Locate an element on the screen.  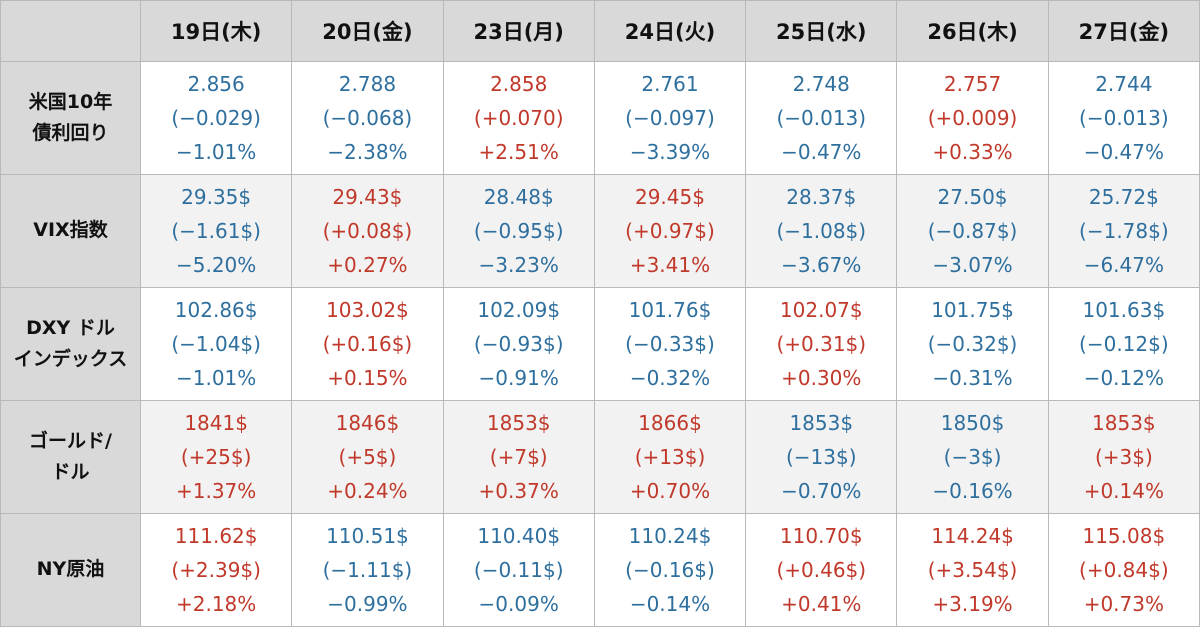
corner-cell is located at coordinates (70, 31).